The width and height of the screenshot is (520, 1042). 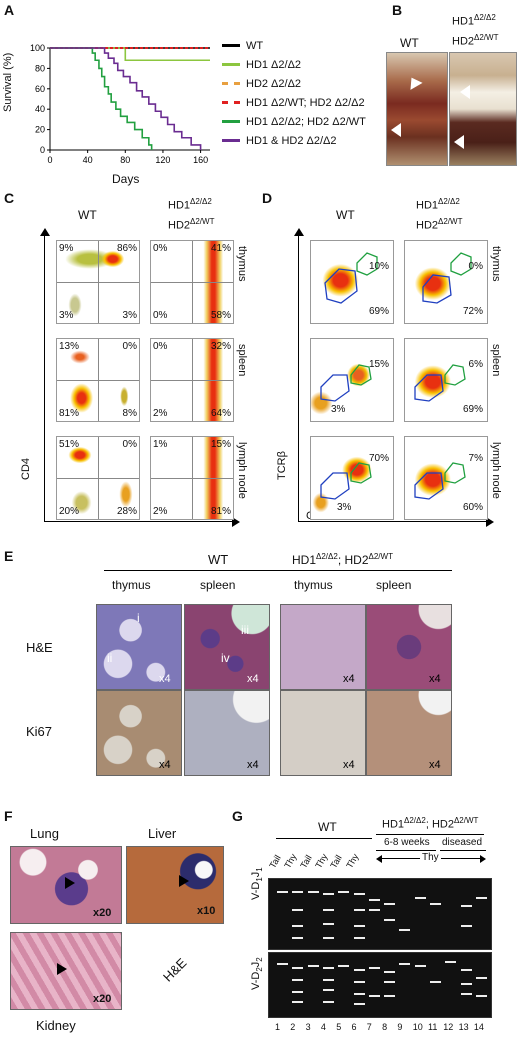 I want to click on lane-number: 5, so click(x=339, y=1027).